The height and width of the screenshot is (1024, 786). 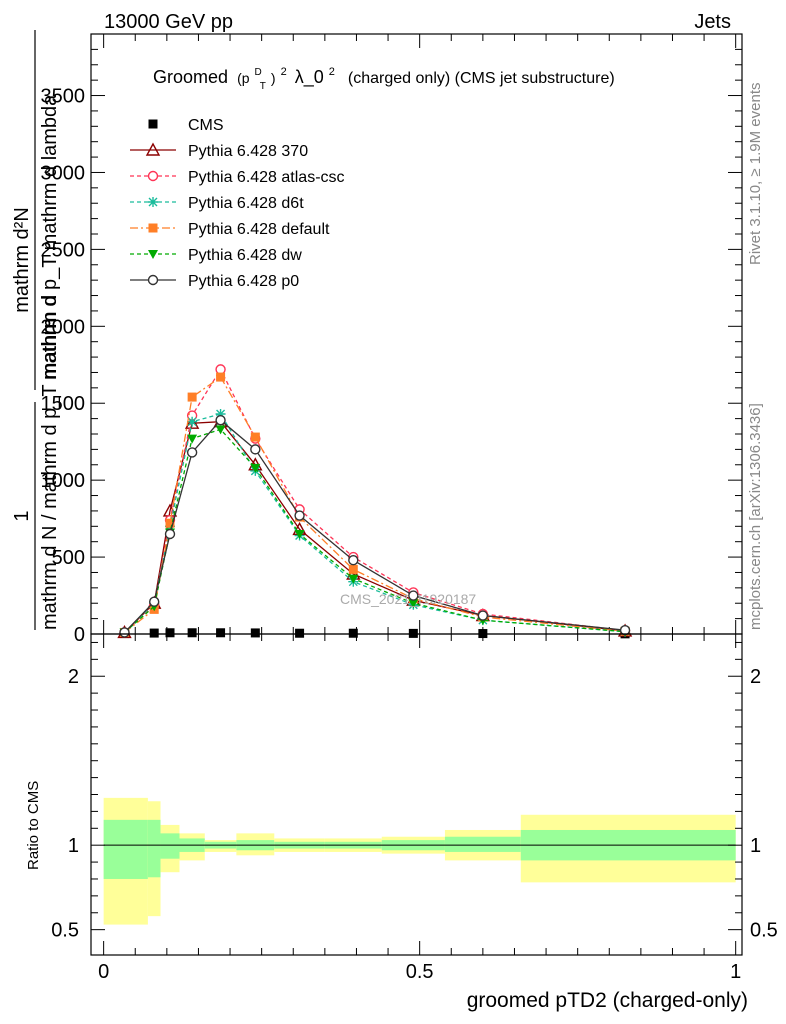 I want to click on title-suffix: (charged only) (CMS jet substructure), so click(x=481, y=78).